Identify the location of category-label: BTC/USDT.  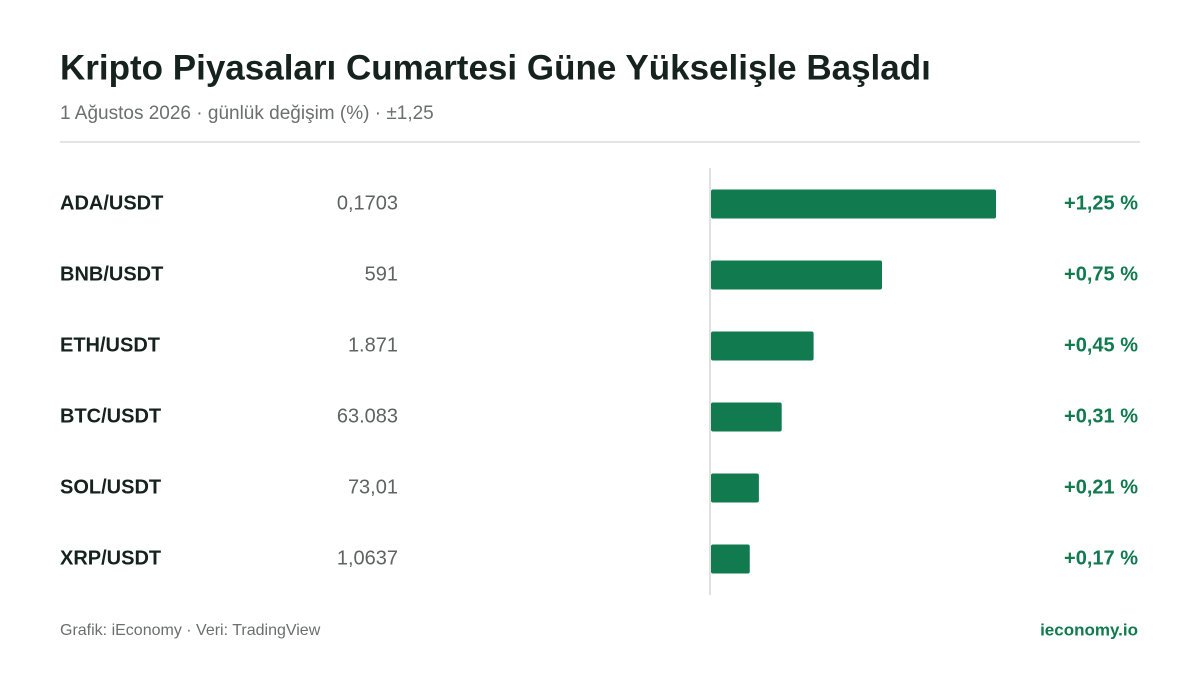
(110, 416).